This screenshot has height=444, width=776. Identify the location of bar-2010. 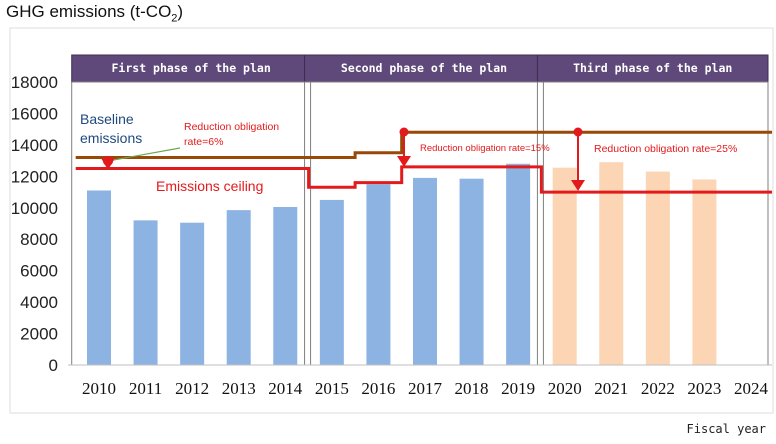
(99, 277).